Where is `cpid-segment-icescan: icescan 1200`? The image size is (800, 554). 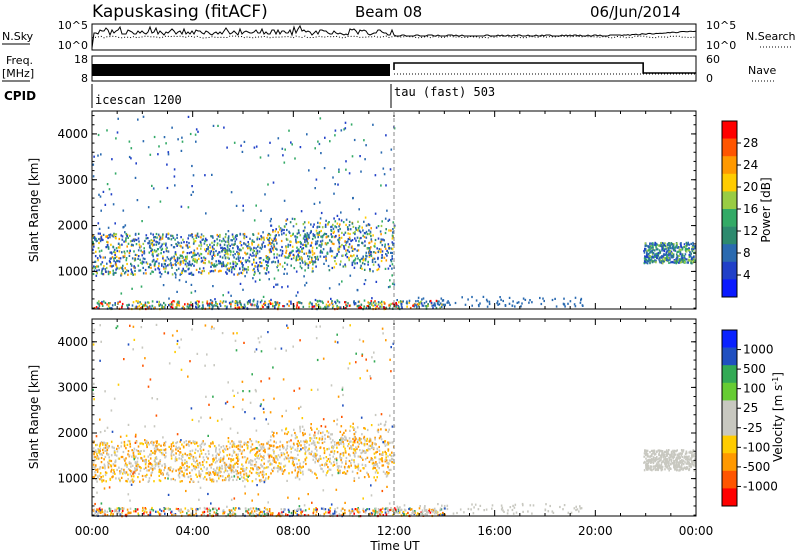
cpid-segment-icescan: icescan 1200 is located at coordinates (138, 100).